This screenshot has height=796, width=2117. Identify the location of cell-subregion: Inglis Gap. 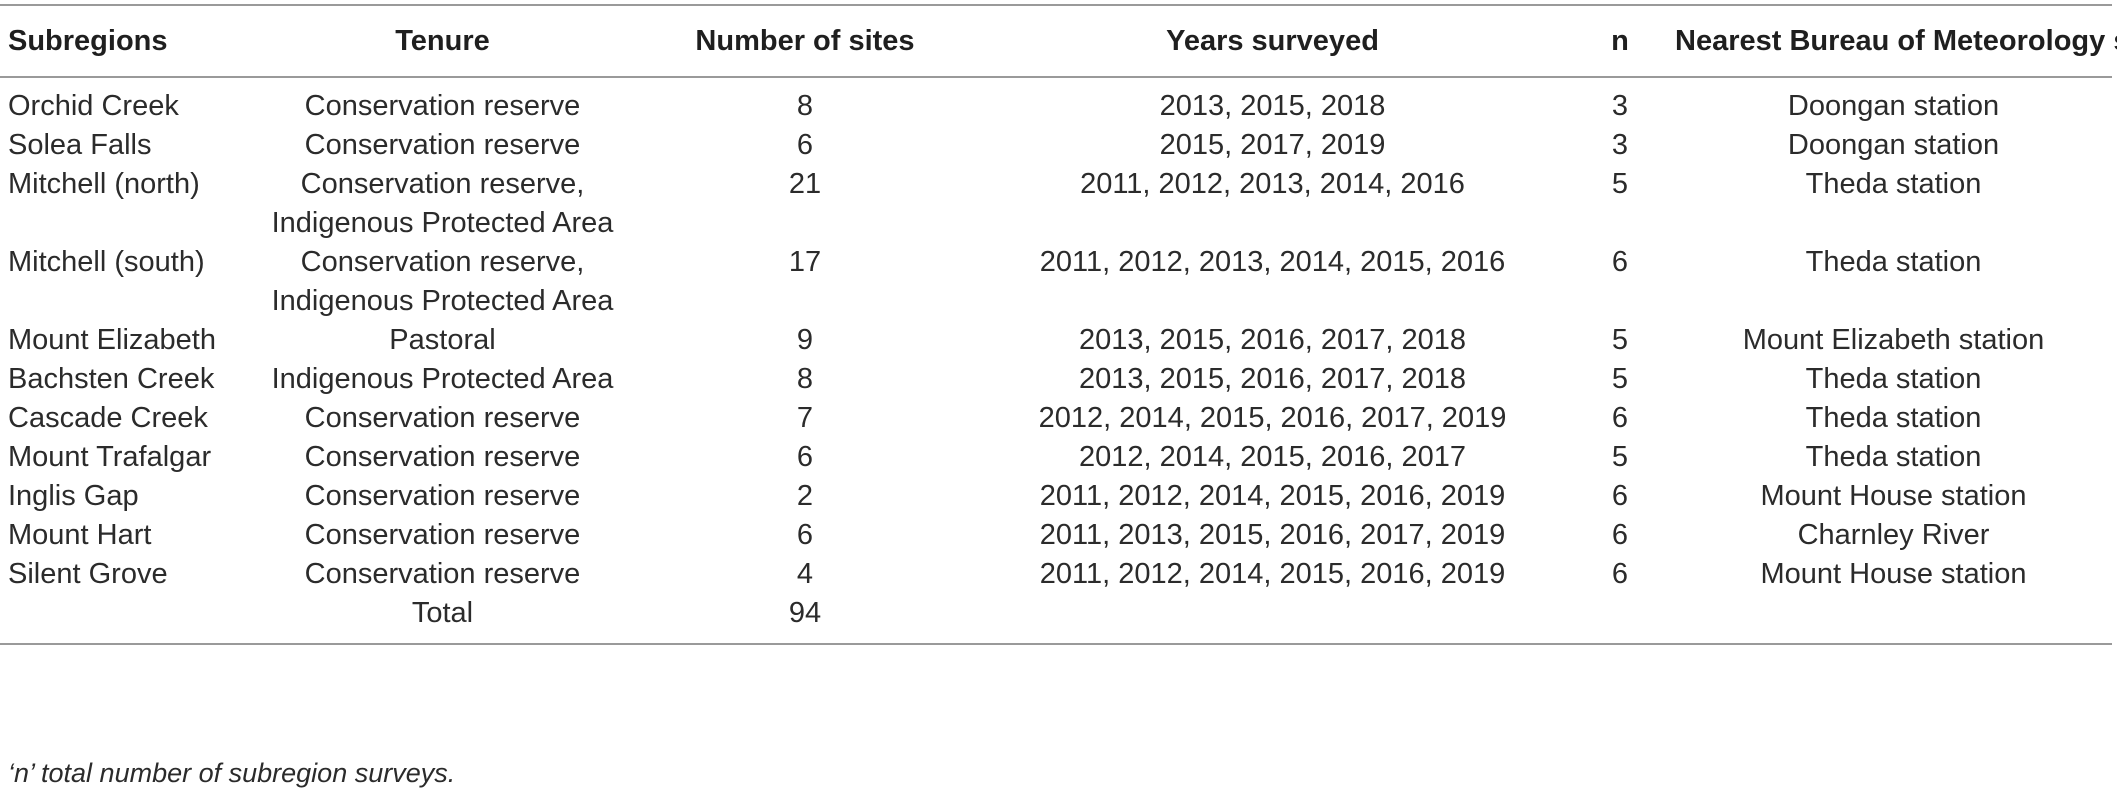
(73, 496).